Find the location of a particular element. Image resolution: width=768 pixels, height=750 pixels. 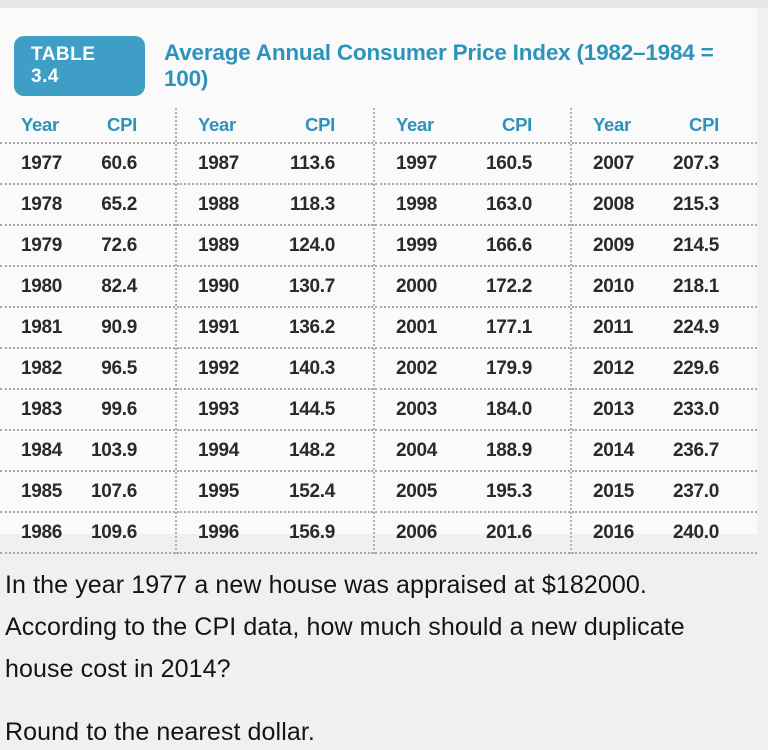

table-row: 2006 201.6 is located at coordinates (472, 533).